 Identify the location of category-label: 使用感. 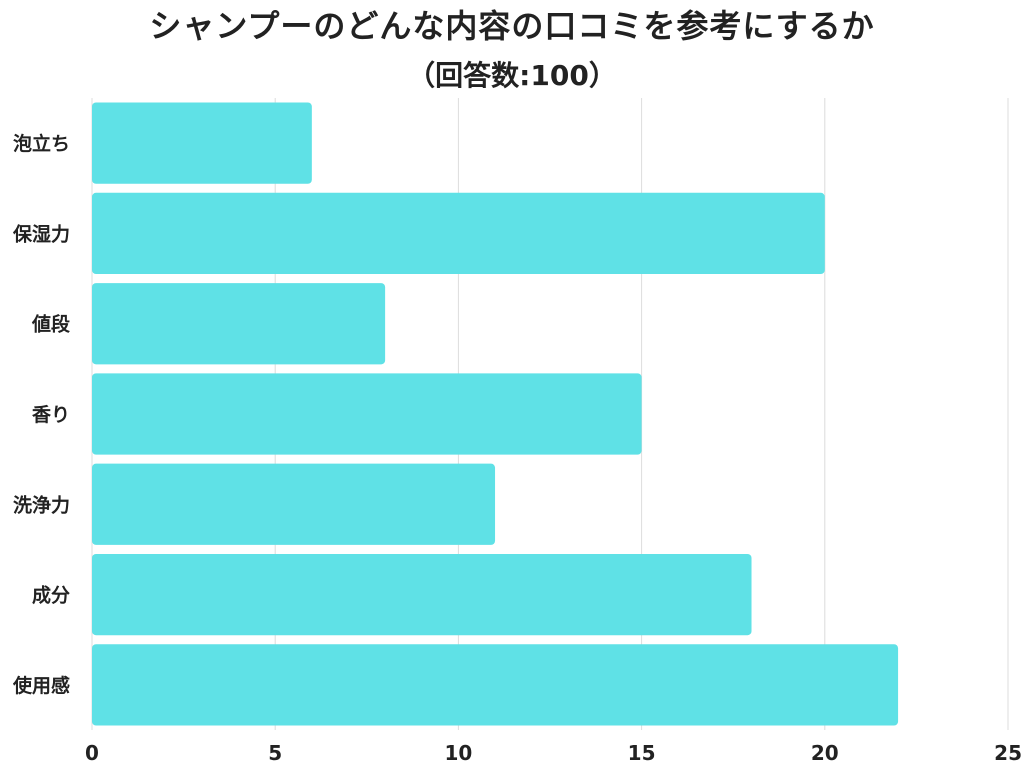
(41, 685).